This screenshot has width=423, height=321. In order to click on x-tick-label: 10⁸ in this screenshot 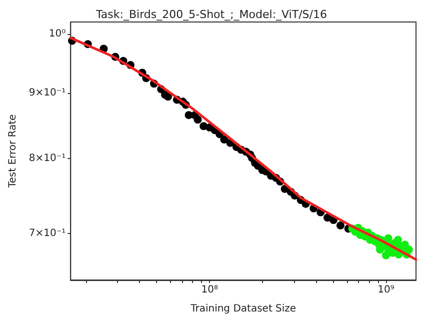, I will do `click(209, 290)`.